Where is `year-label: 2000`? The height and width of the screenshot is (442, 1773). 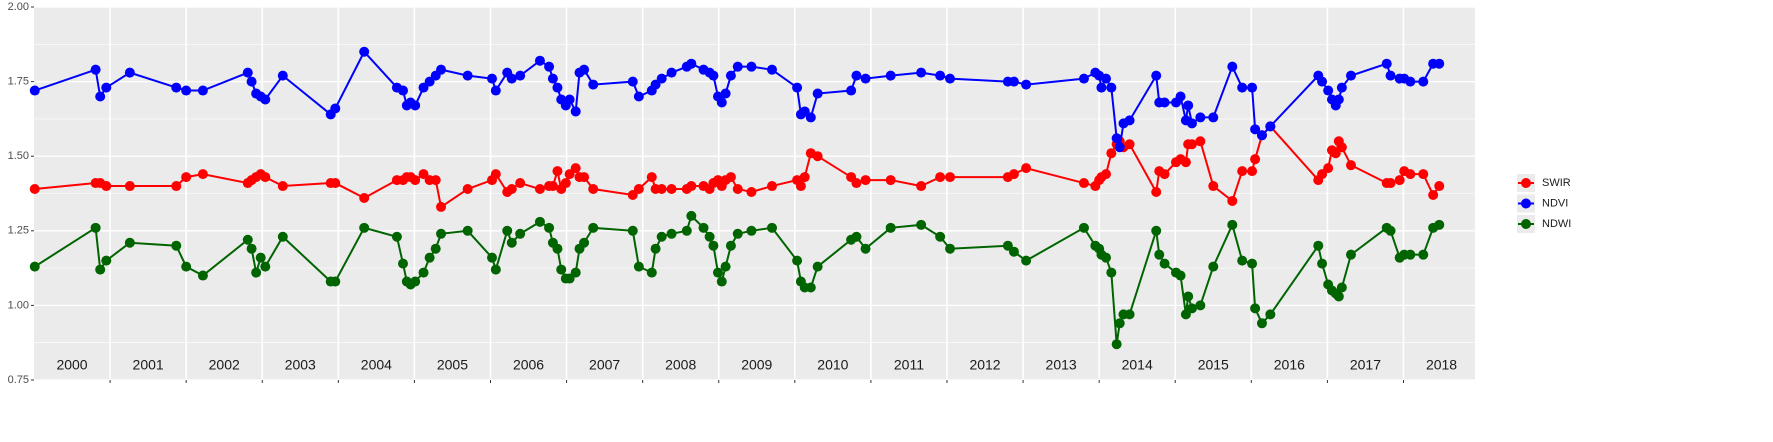
year-label: 2000 is located at coordinates (71, 365).